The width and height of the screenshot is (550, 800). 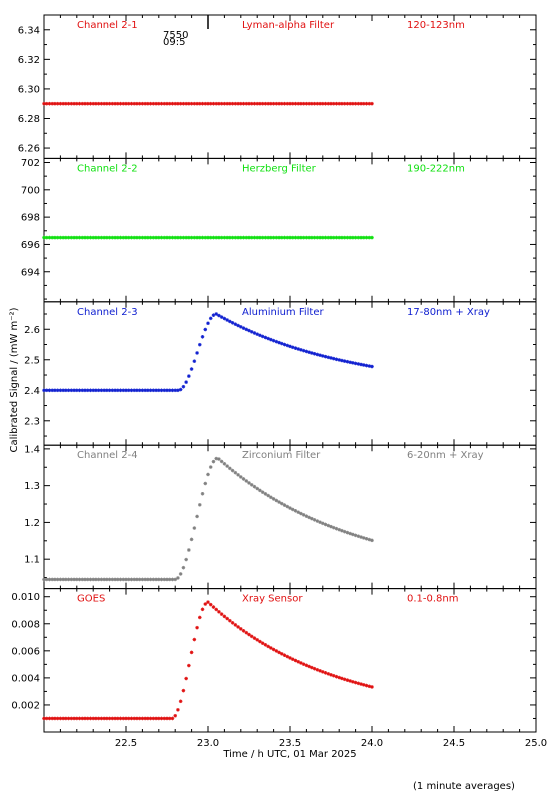 I want to click on y-axis-title: Calibrated Signal / (mW m⁻²), so click(x=14, y=379).